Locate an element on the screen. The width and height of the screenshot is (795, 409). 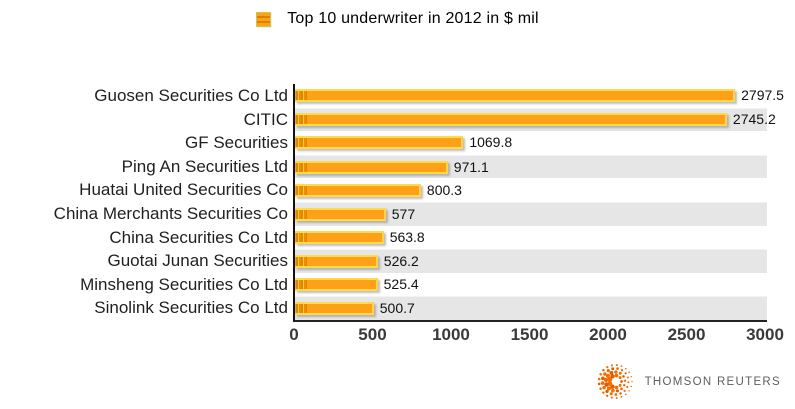
bar-value-label: 577 is located at coordinates (403, 213).